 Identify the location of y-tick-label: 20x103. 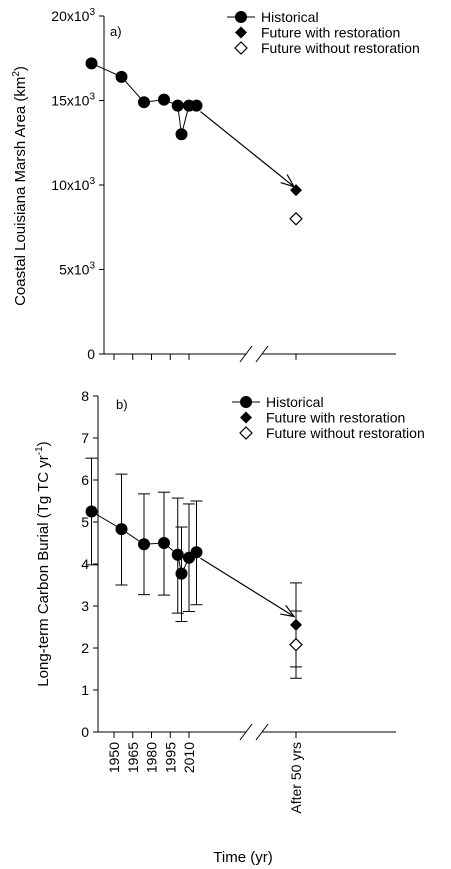
(73, 15).